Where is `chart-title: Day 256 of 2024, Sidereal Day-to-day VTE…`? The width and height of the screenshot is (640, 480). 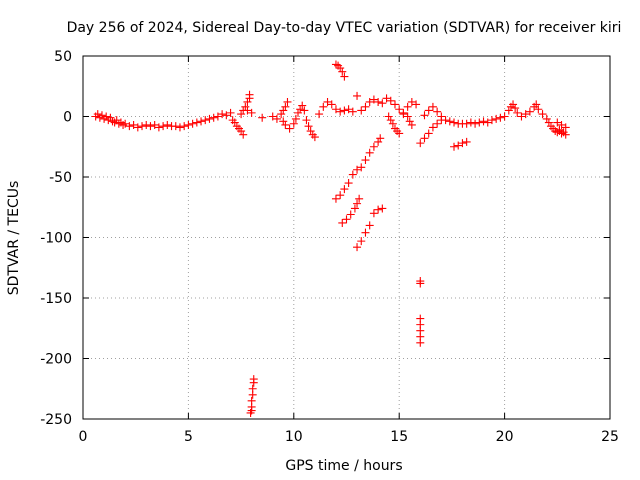 chart-title: Day 256 of 2024, Sidereal Day-to-day VTE… is located at coordinates (344, 28).